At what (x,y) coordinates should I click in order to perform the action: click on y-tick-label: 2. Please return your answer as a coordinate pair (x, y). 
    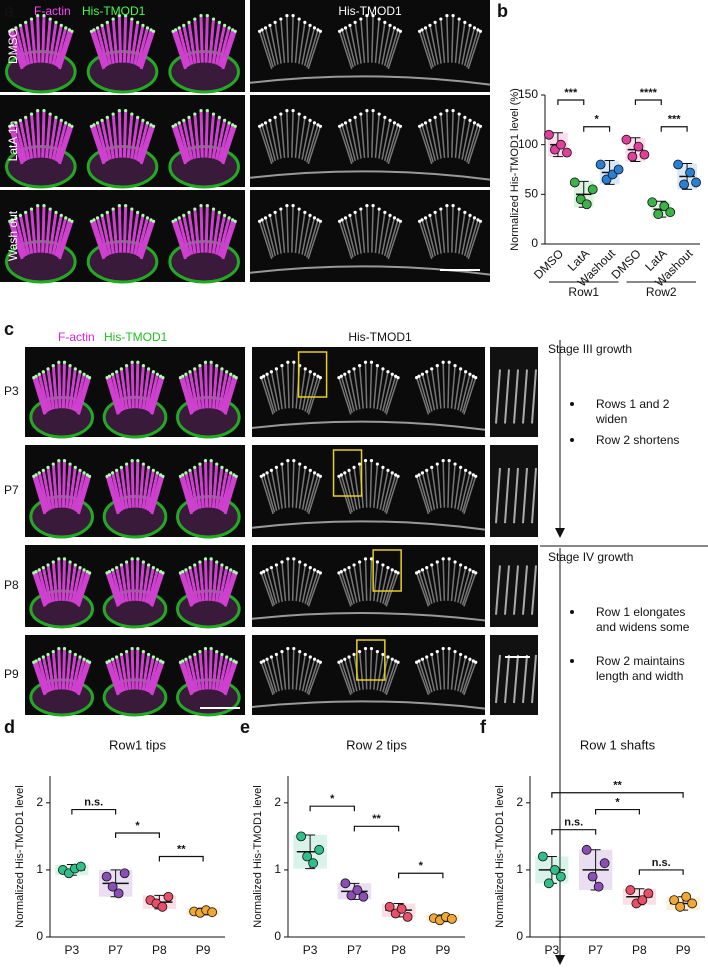
    Looking at the image, I should click on (277, 802).